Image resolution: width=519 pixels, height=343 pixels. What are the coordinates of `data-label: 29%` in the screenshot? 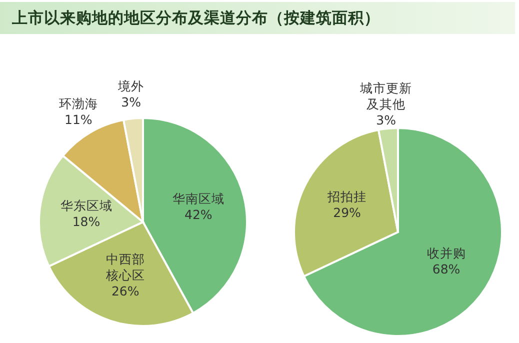 It's located at (347, 212).